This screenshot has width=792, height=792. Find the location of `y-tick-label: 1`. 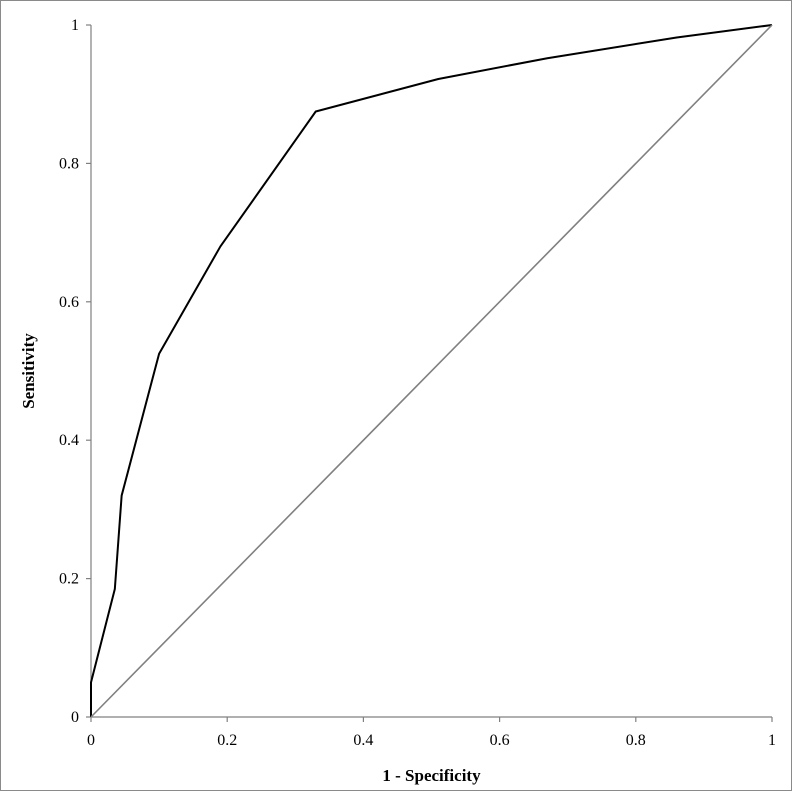

y-tick-label: 1 is located at coordinates (75, 25).